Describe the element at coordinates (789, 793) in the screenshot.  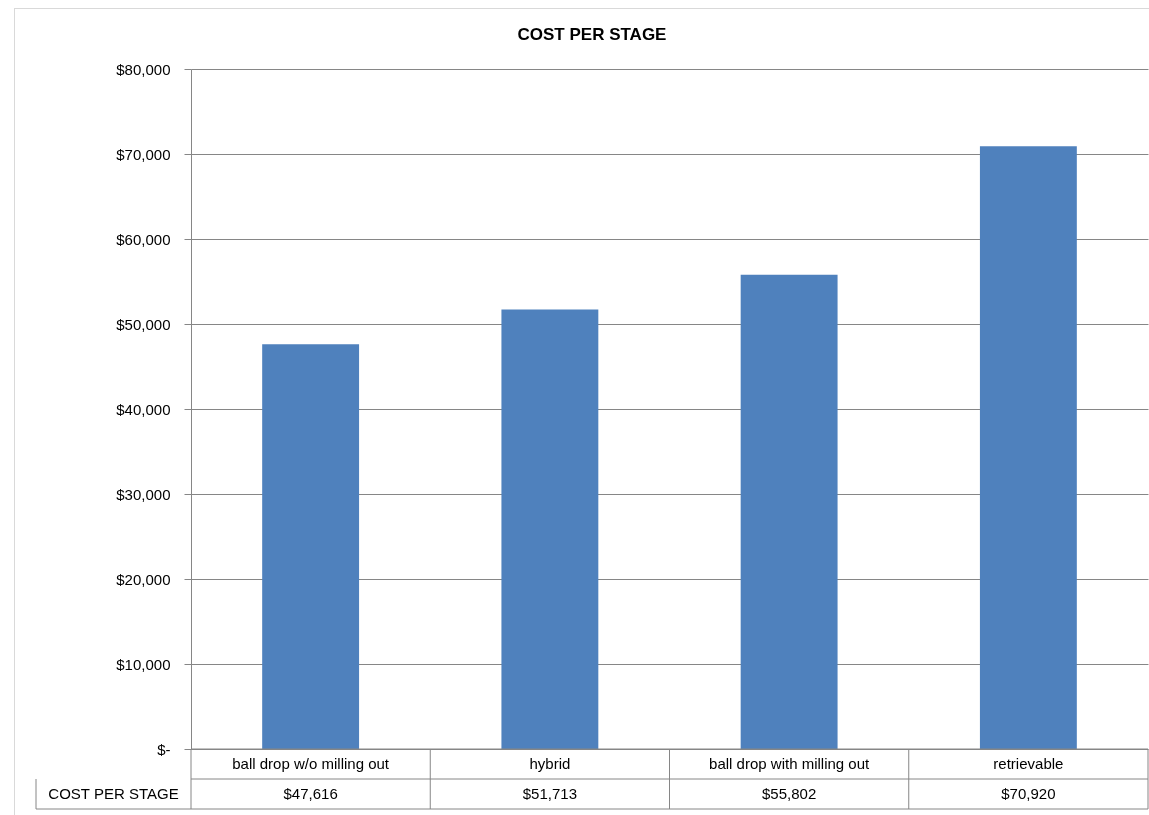
I see `data-label: $55,802` at that location.